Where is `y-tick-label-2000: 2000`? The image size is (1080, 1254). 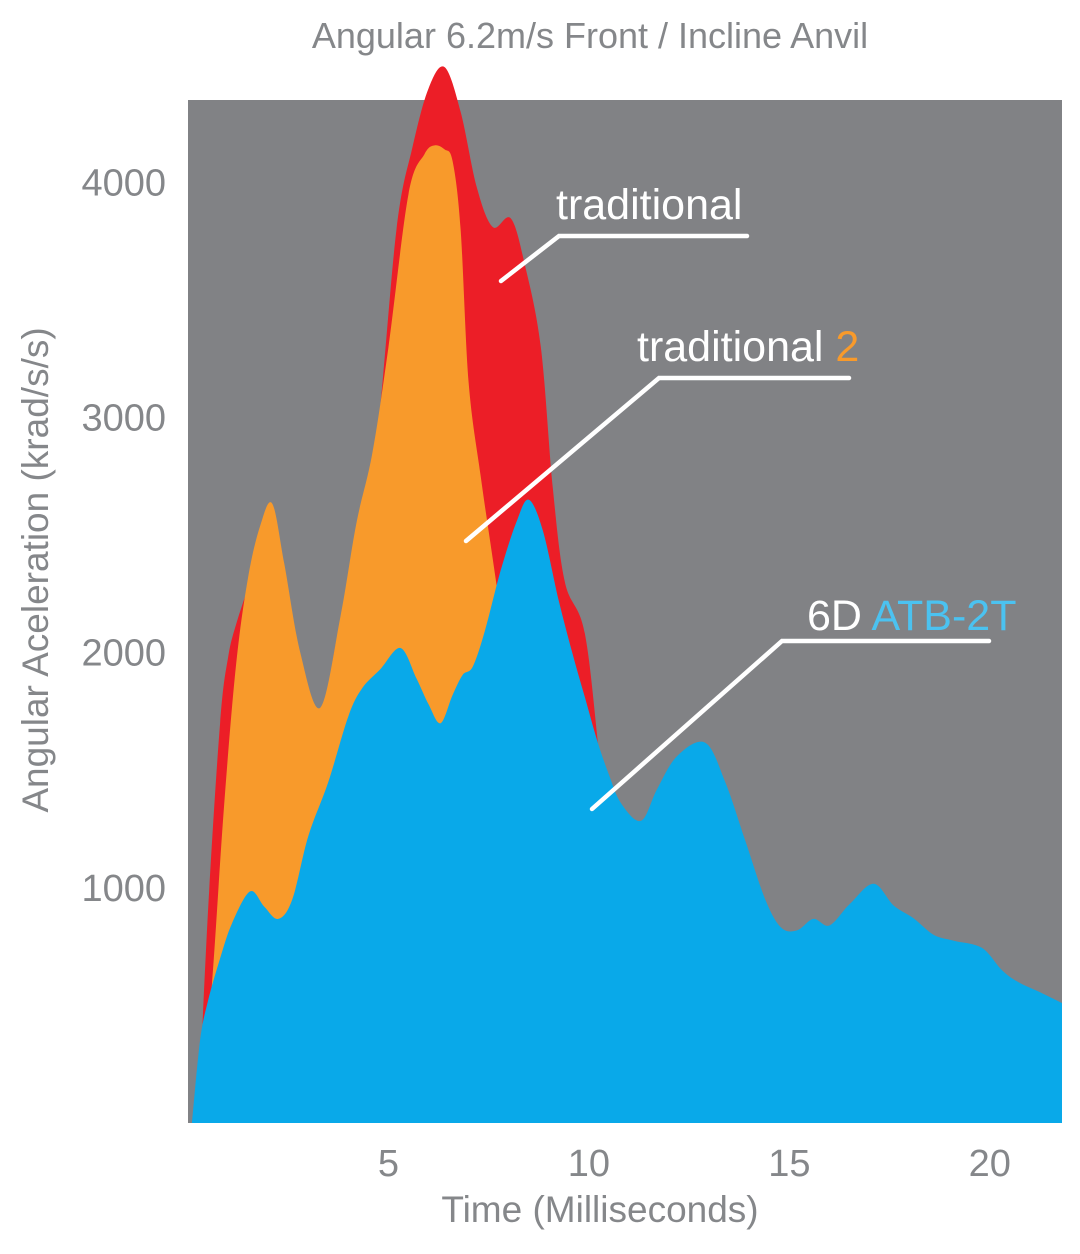
y-tick-label-2000: 2000 is located at coordinates (123, 654).